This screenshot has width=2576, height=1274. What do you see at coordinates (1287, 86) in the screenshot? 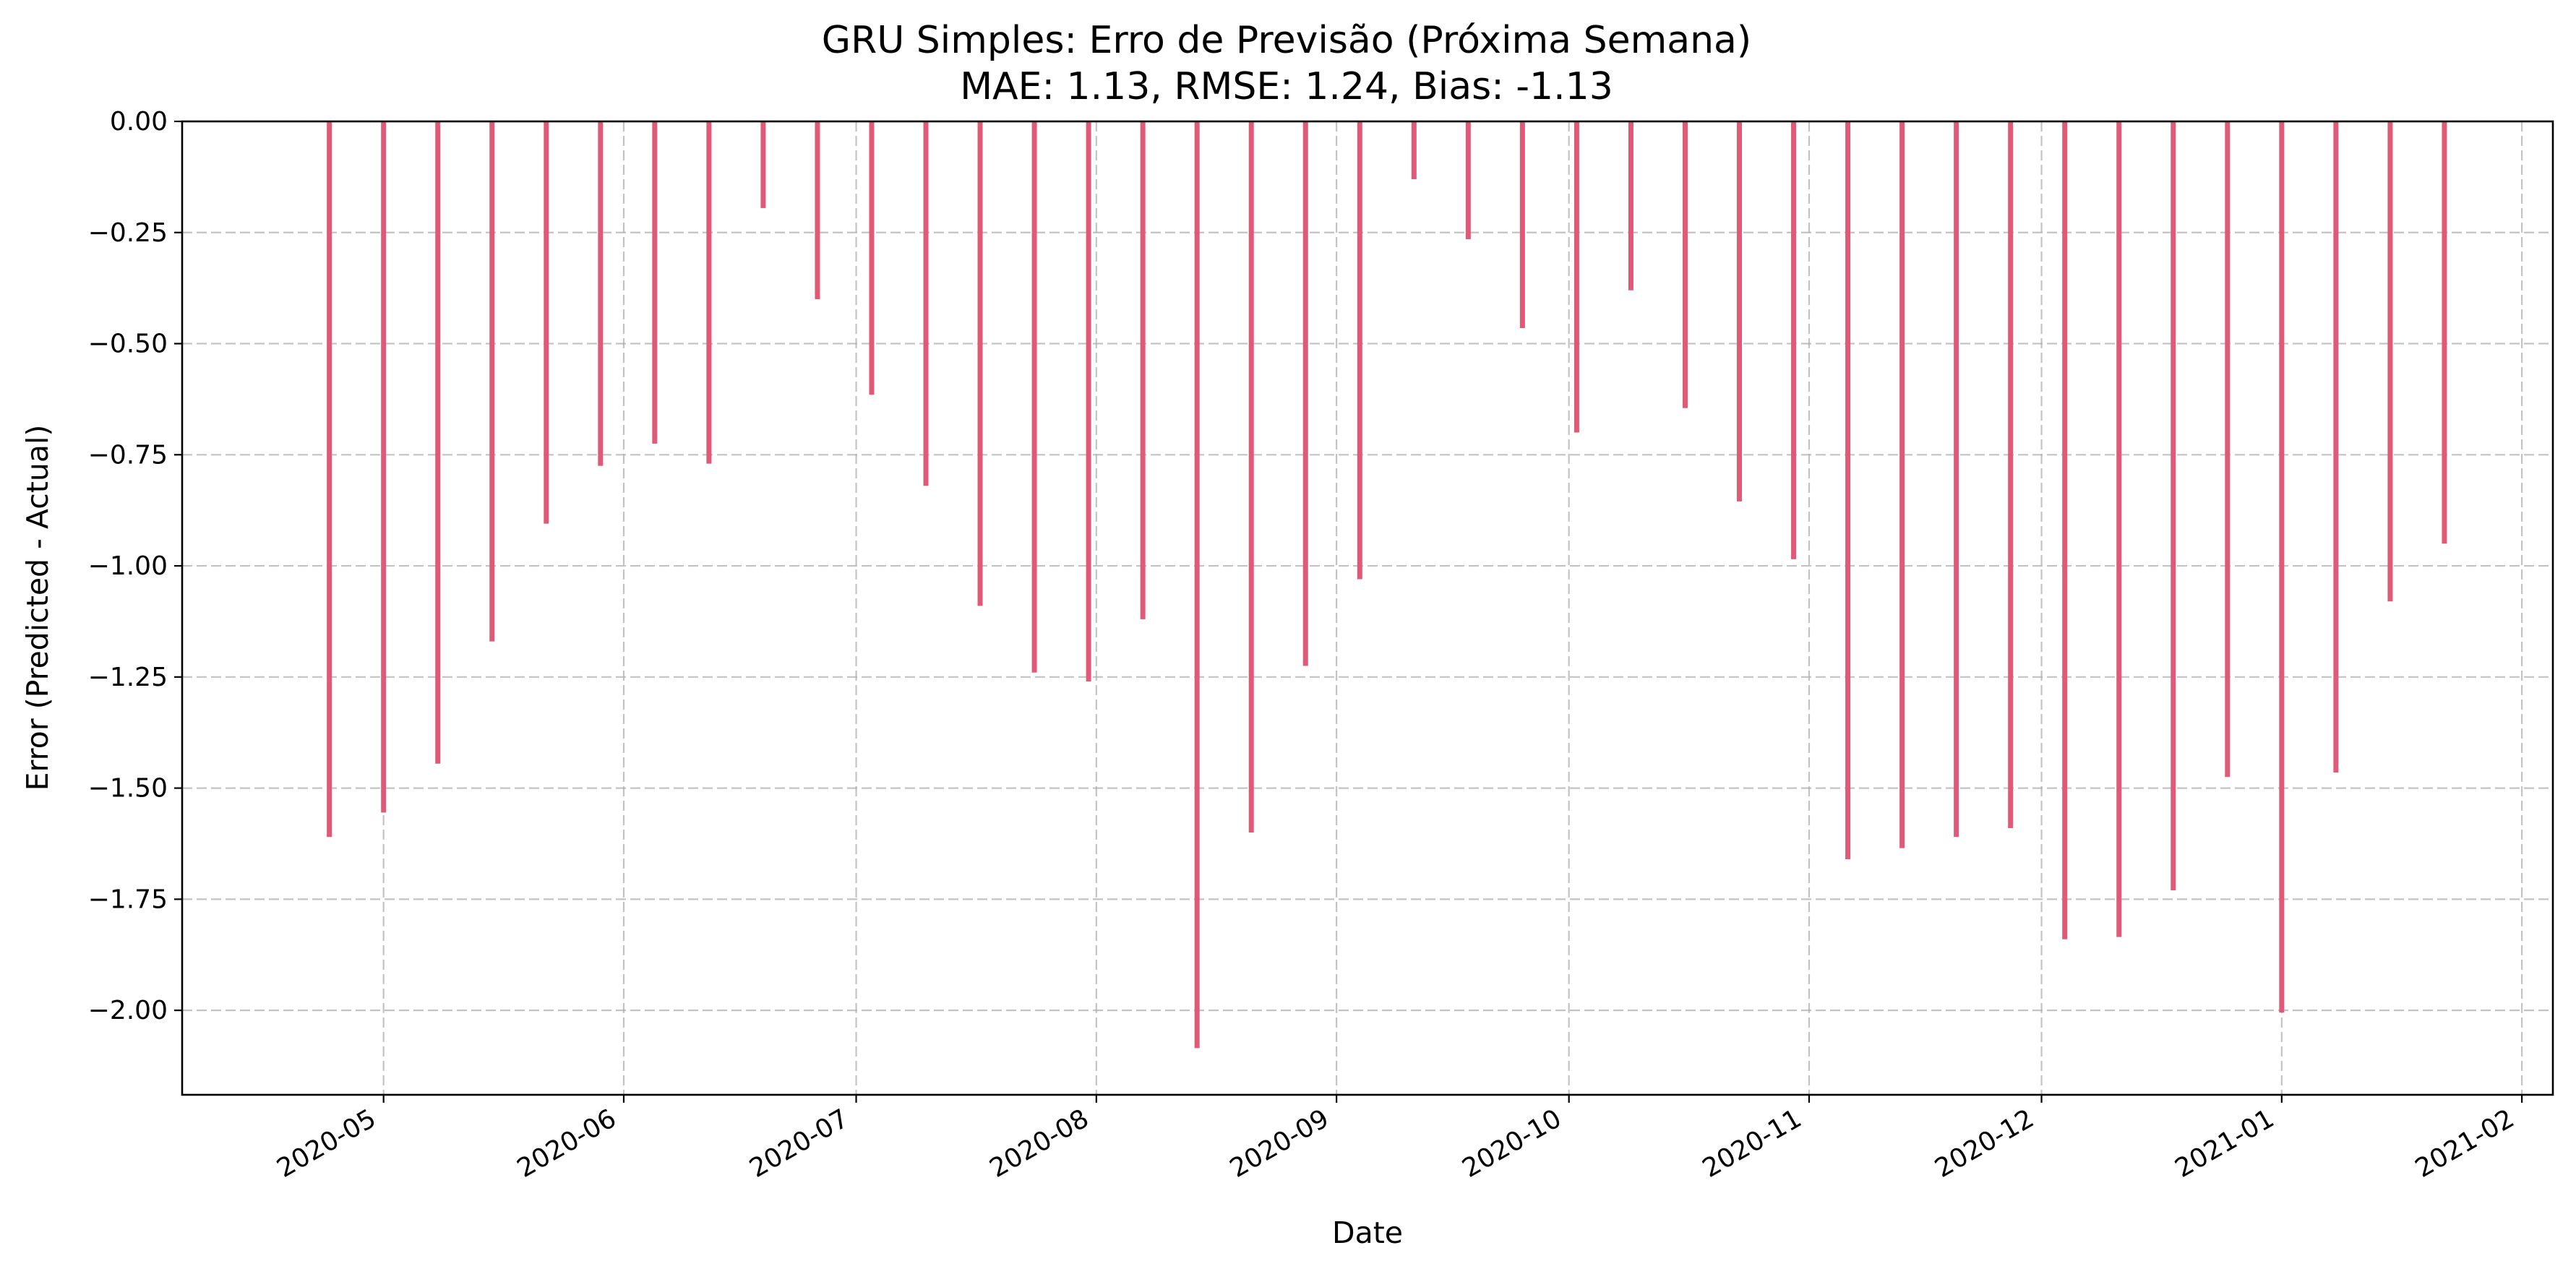
I see `chart-subtitle: MAE: 1.13, RMSE: 1.24, Bias: -1.13` at bounding box center [1287, 86].